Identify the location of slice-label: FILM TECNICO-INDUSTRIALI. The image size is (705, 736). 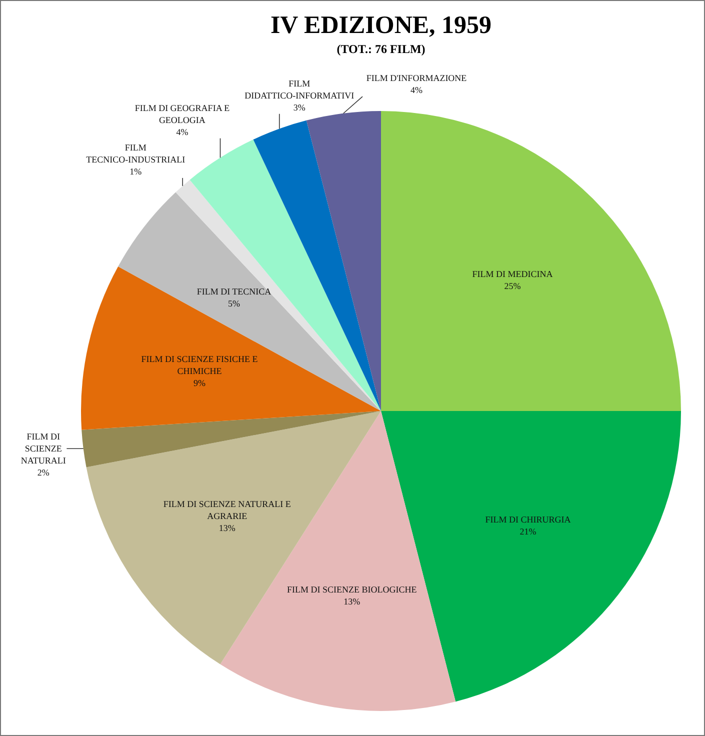
(136, 153).